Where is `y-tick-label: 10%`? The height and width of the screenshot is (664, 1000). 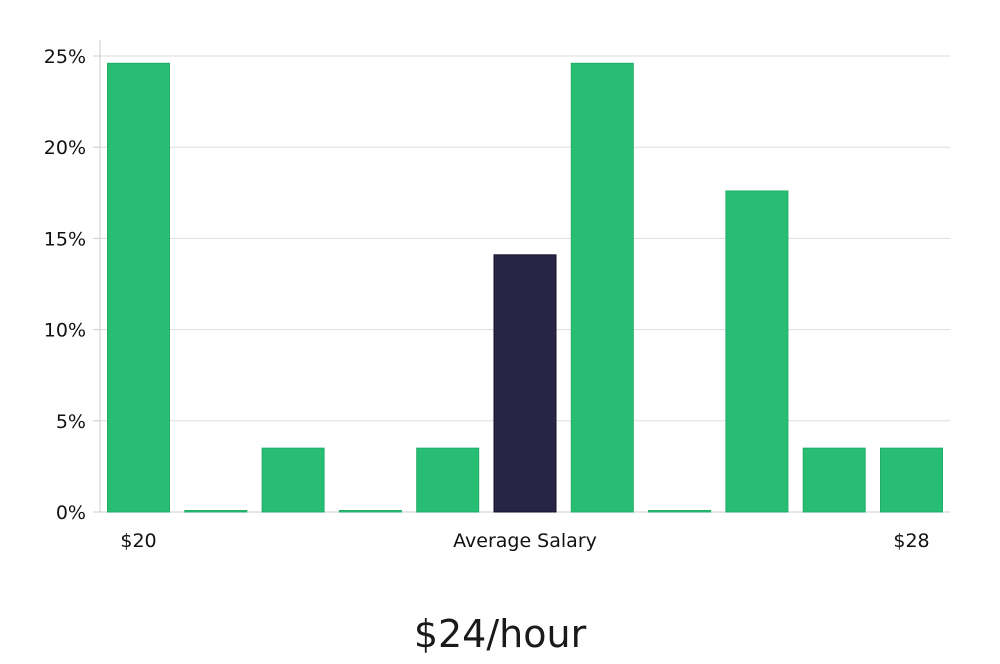
y-tick-label: 10% is located at coordinates (65, 331).